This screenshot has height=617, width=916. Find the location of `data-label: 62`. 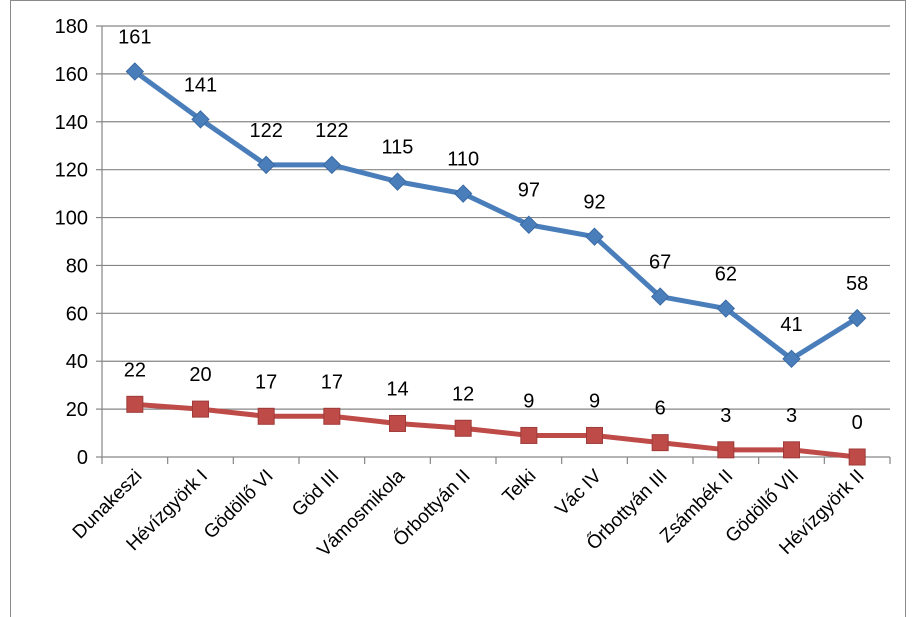

data-label: 62 is located at coordinates (726, 275).